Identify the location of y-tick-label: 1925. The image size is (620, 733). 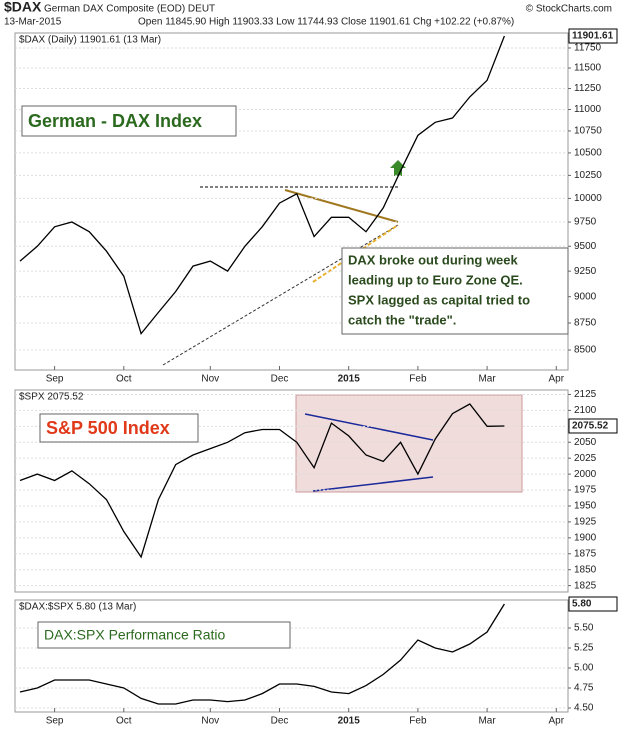
(585, 522).